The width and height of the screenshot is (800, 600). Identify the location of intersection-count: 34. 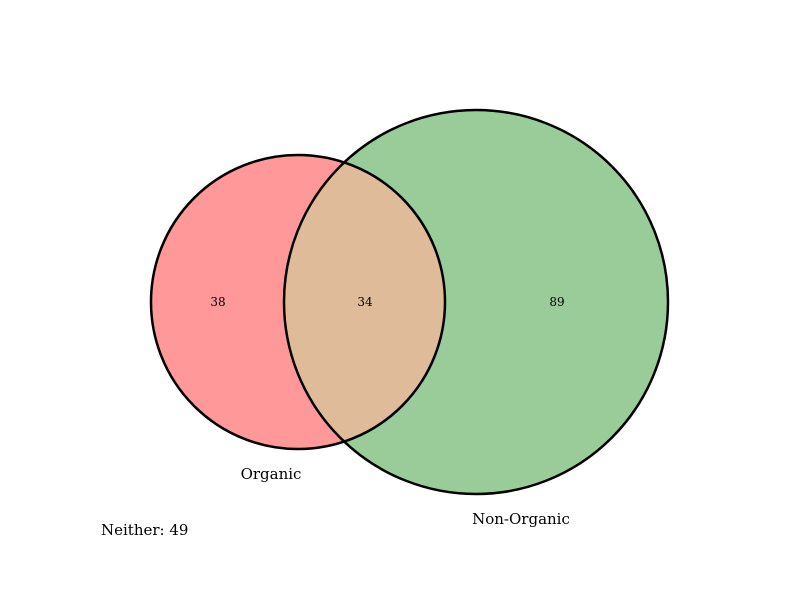
(365, 302).